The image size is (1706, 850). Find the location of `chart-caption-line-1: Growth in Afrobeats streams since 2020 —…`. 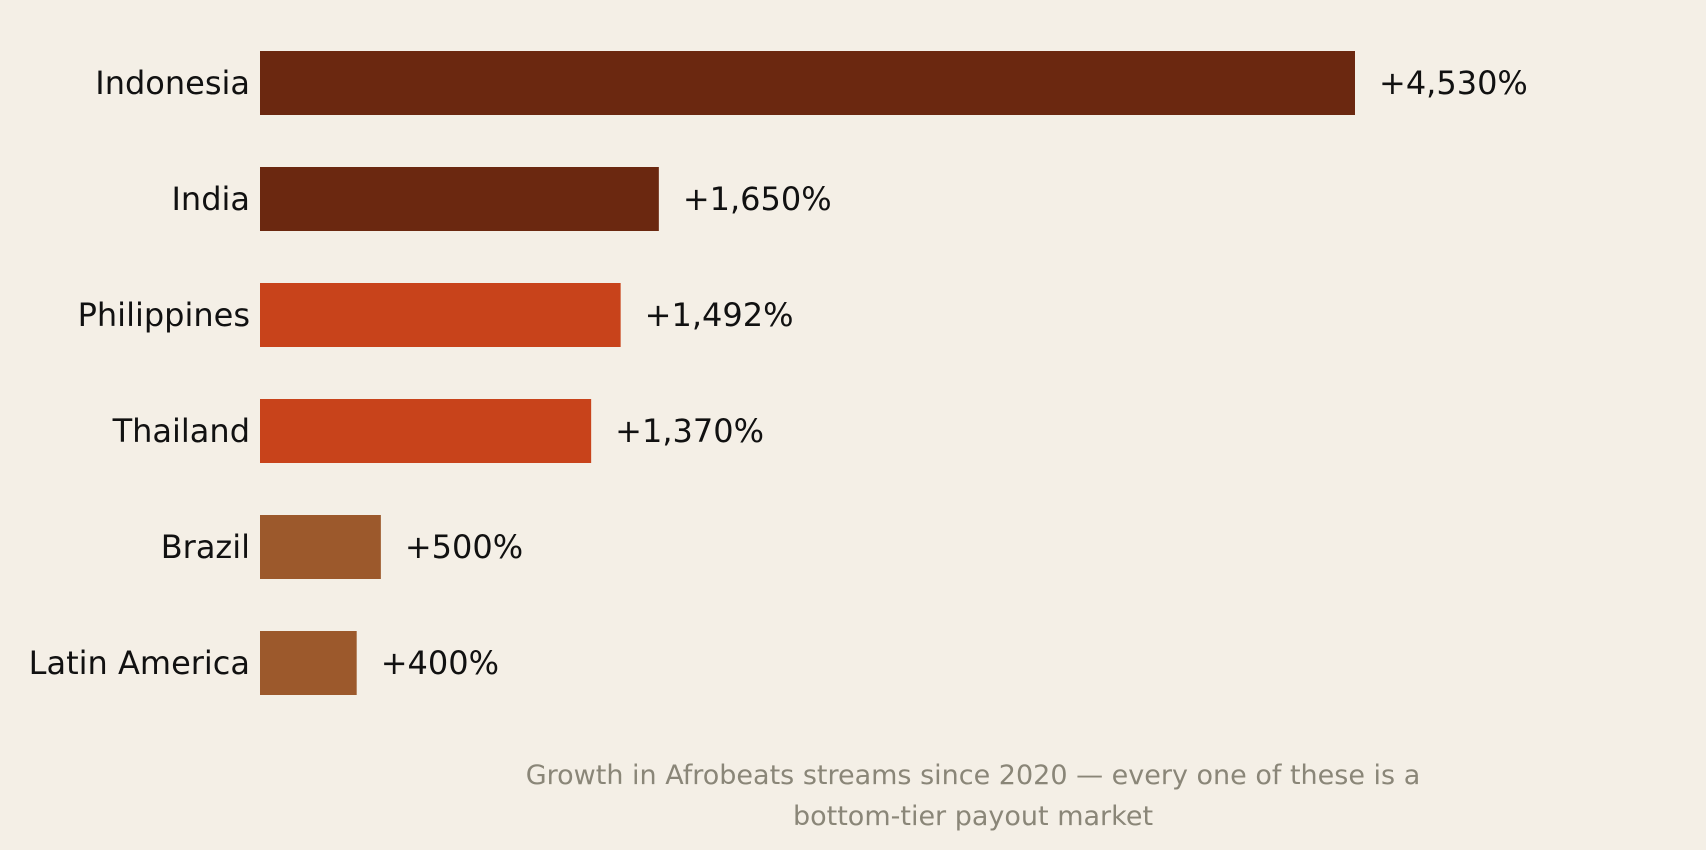

chart-caption-line-1: Growth in Afrobeats streams since 2020 —… is located at coordinates (973, 775).